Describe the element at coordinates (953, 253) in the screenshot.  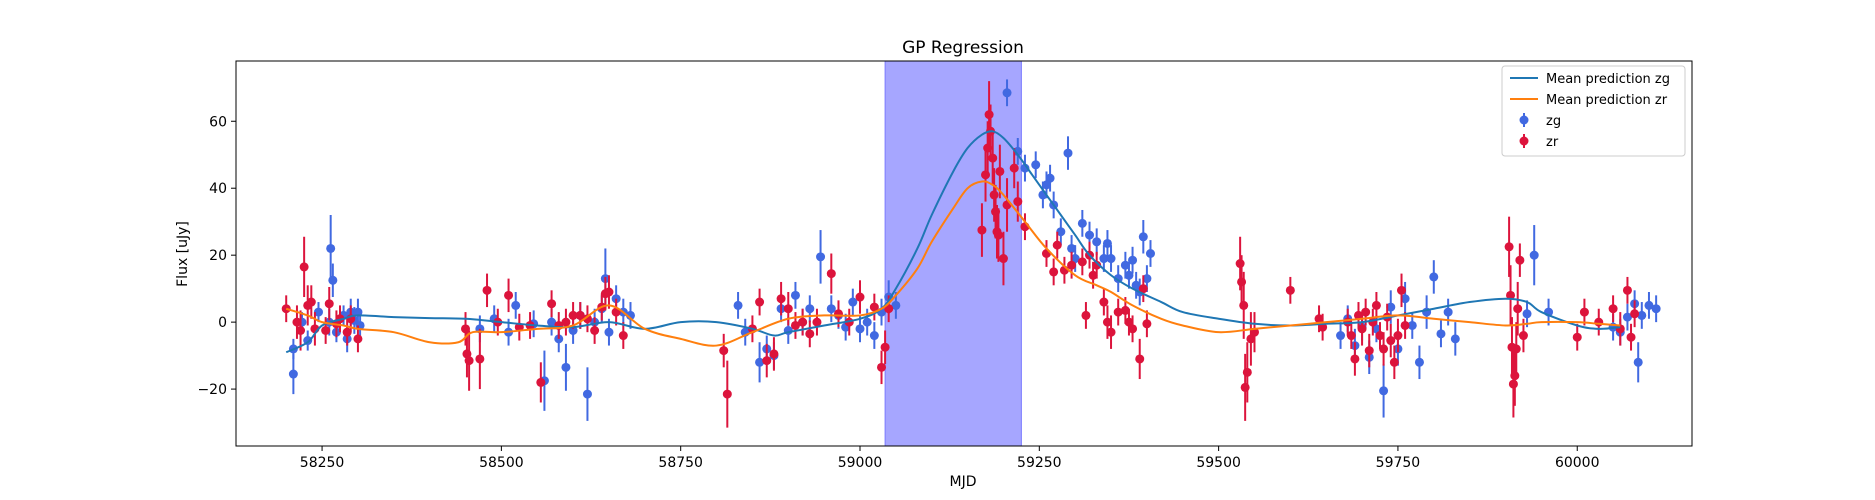
I see `highlight-span` at that location.